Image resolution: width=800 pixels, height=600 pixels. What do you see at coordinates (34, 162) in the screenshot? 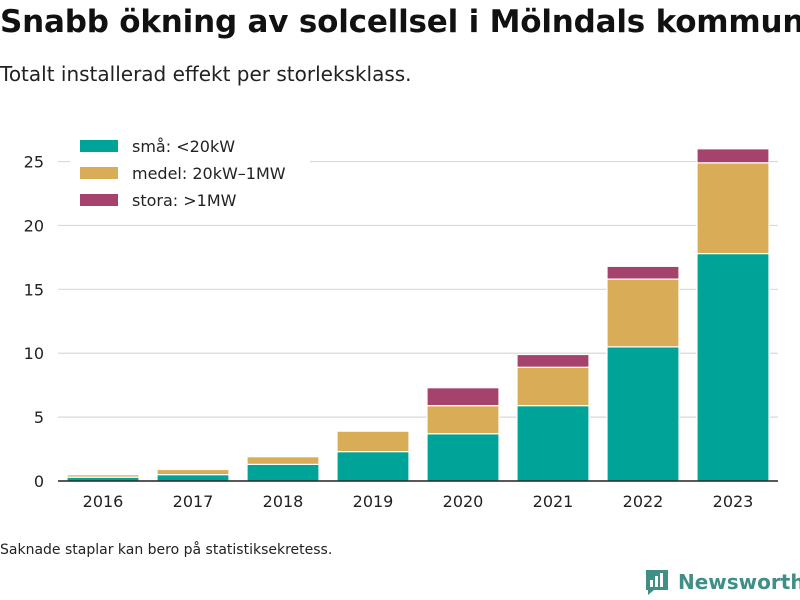
I see `y-tick-label: 25` at bounding box center [34, 162].